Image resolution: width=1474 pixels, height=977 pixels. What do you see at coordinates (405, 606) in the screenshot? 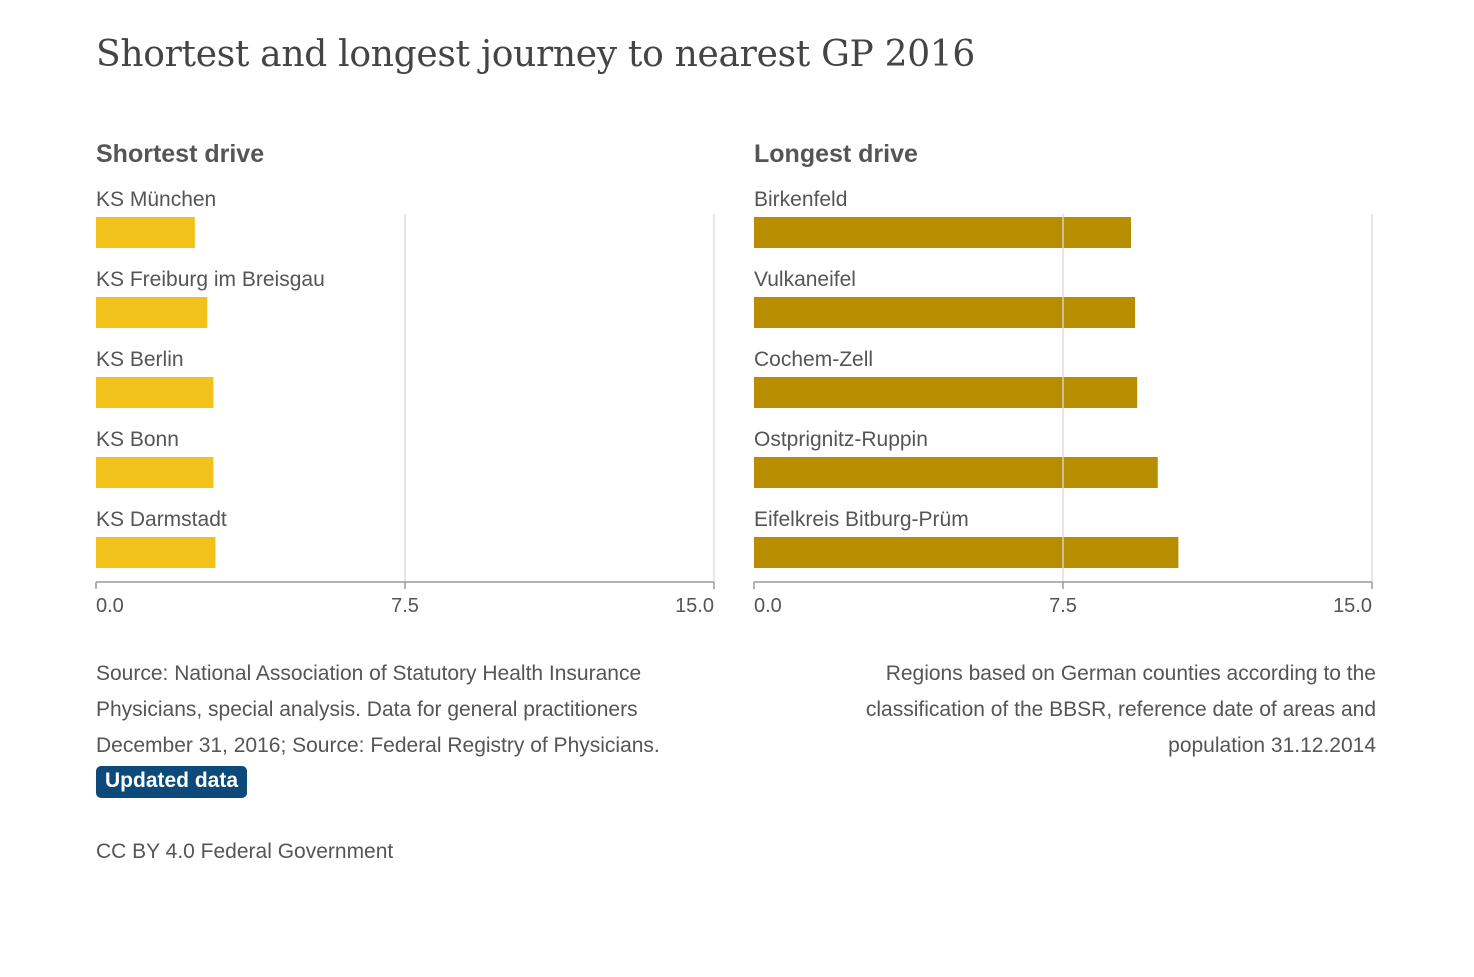
I see `shortest-tick-label-2: 7.5` at bounding box center [405, 606].